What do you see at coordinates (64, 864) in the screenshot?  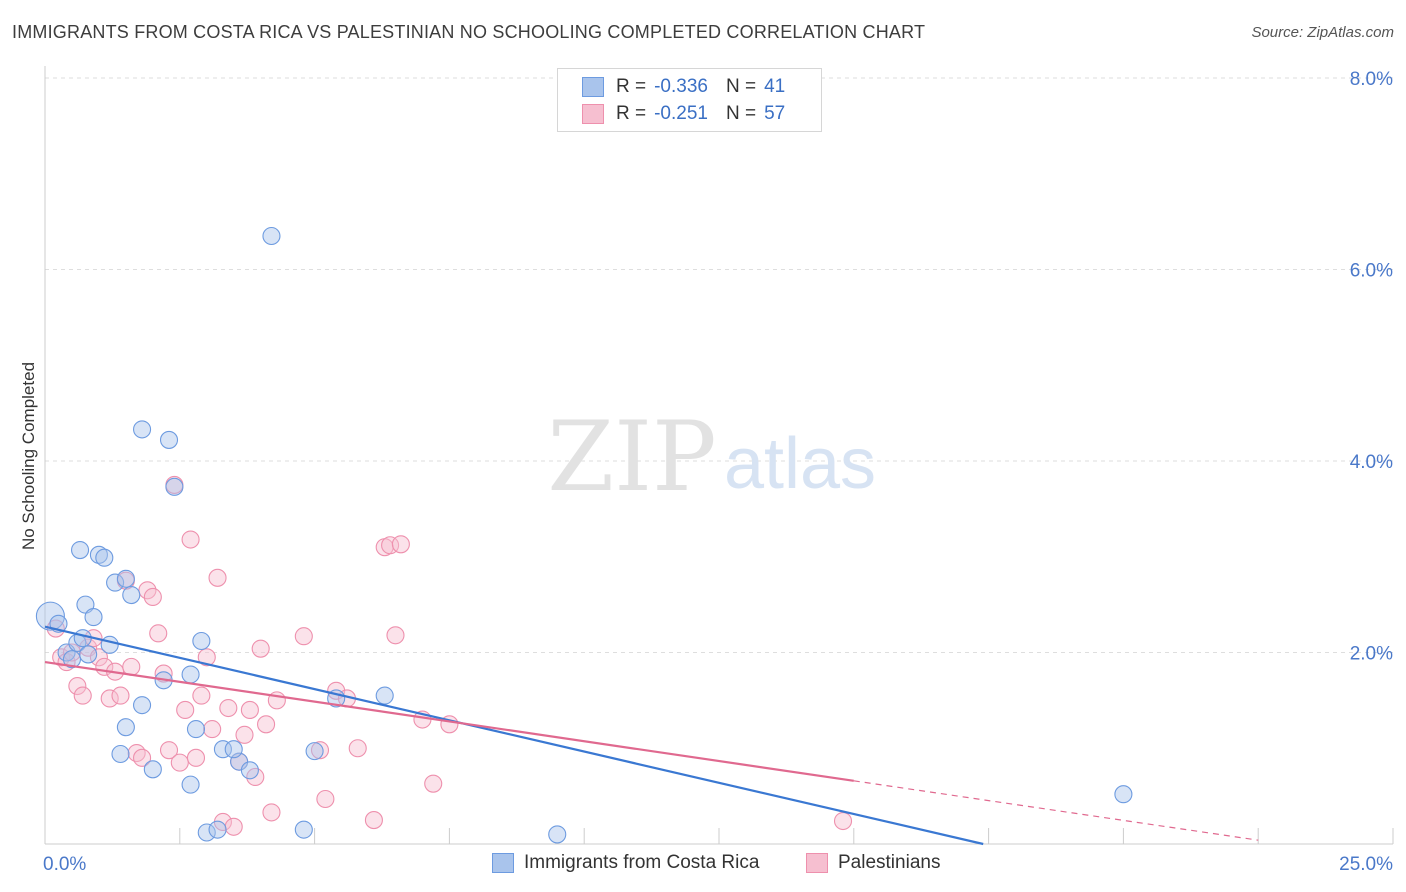 I see `x-tick-label: 0.0%` at bounding box center [64, 864].